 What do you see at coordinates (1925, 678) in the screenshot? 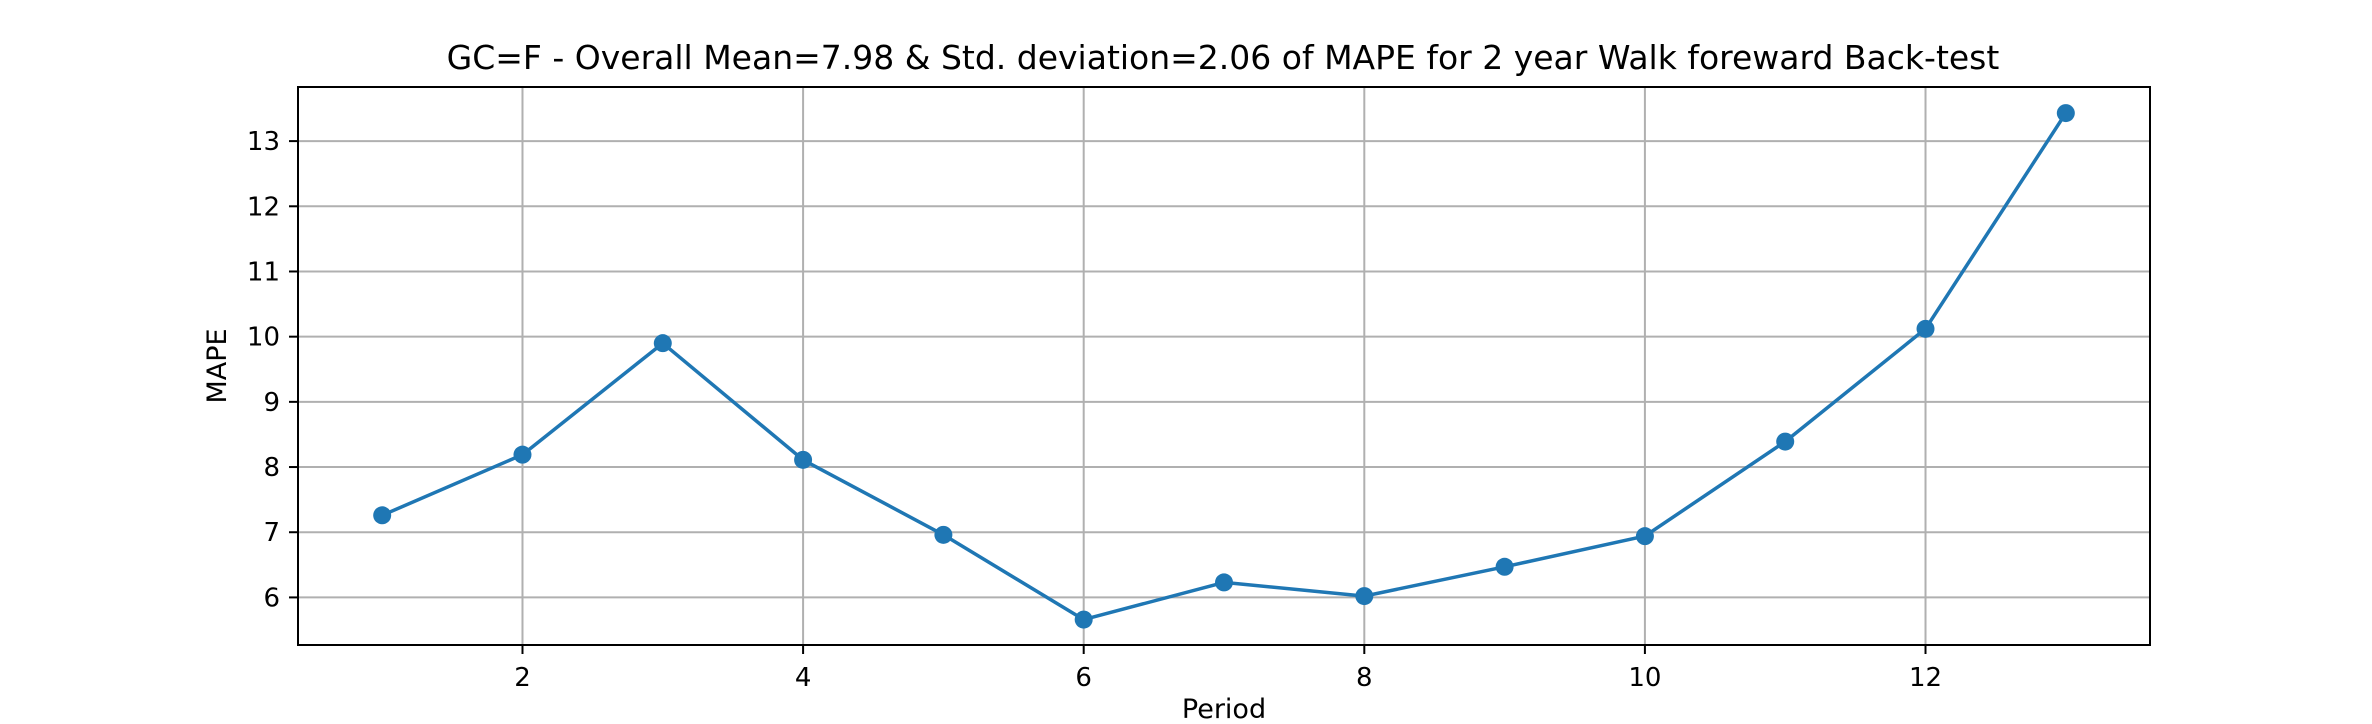
I see `x-tick-label: 12` at bounding box center [1925, 678].